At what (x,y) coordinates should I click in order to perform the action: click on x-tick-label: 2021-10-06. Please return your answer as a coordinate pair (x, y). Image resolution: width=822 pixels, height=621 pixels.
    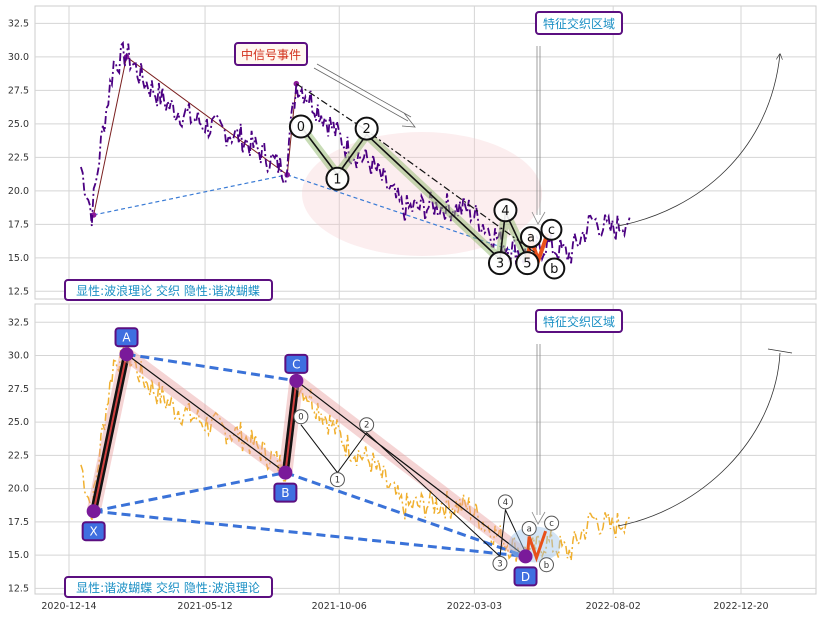
    Looking at the image, I should click on (339, 606).